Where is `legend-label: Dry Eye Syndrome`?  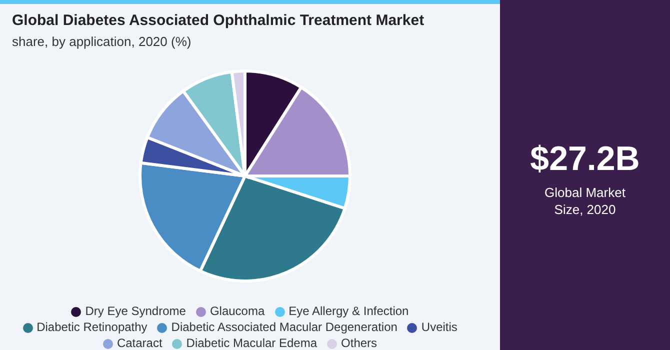 legend-label: Dry Eye Syndrome is located at coordinates (135, 311).